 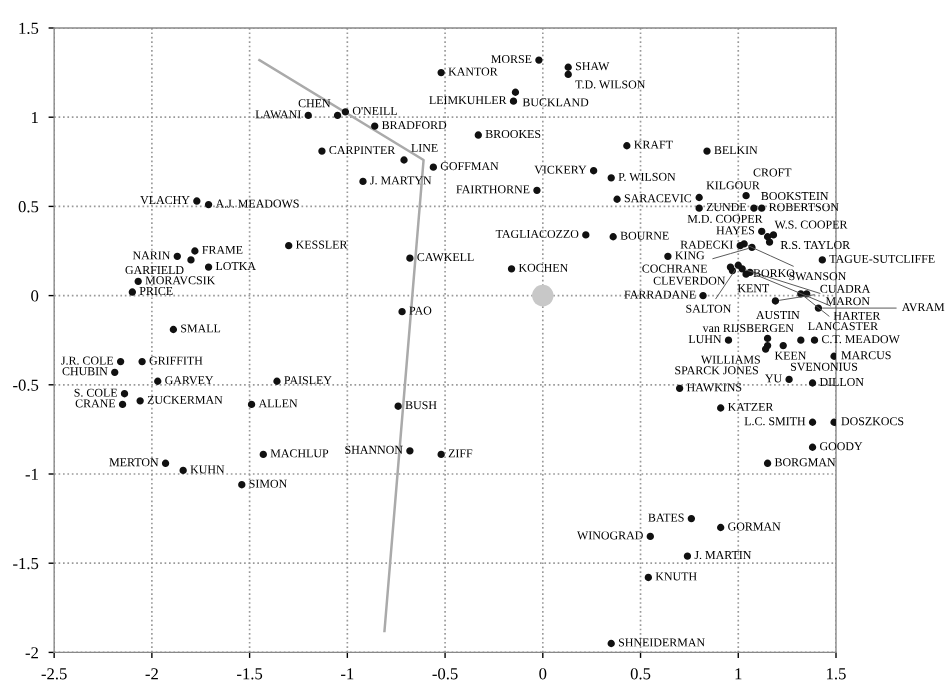 I want to click on y-tick-label: 0, so click(x=35, y=296).